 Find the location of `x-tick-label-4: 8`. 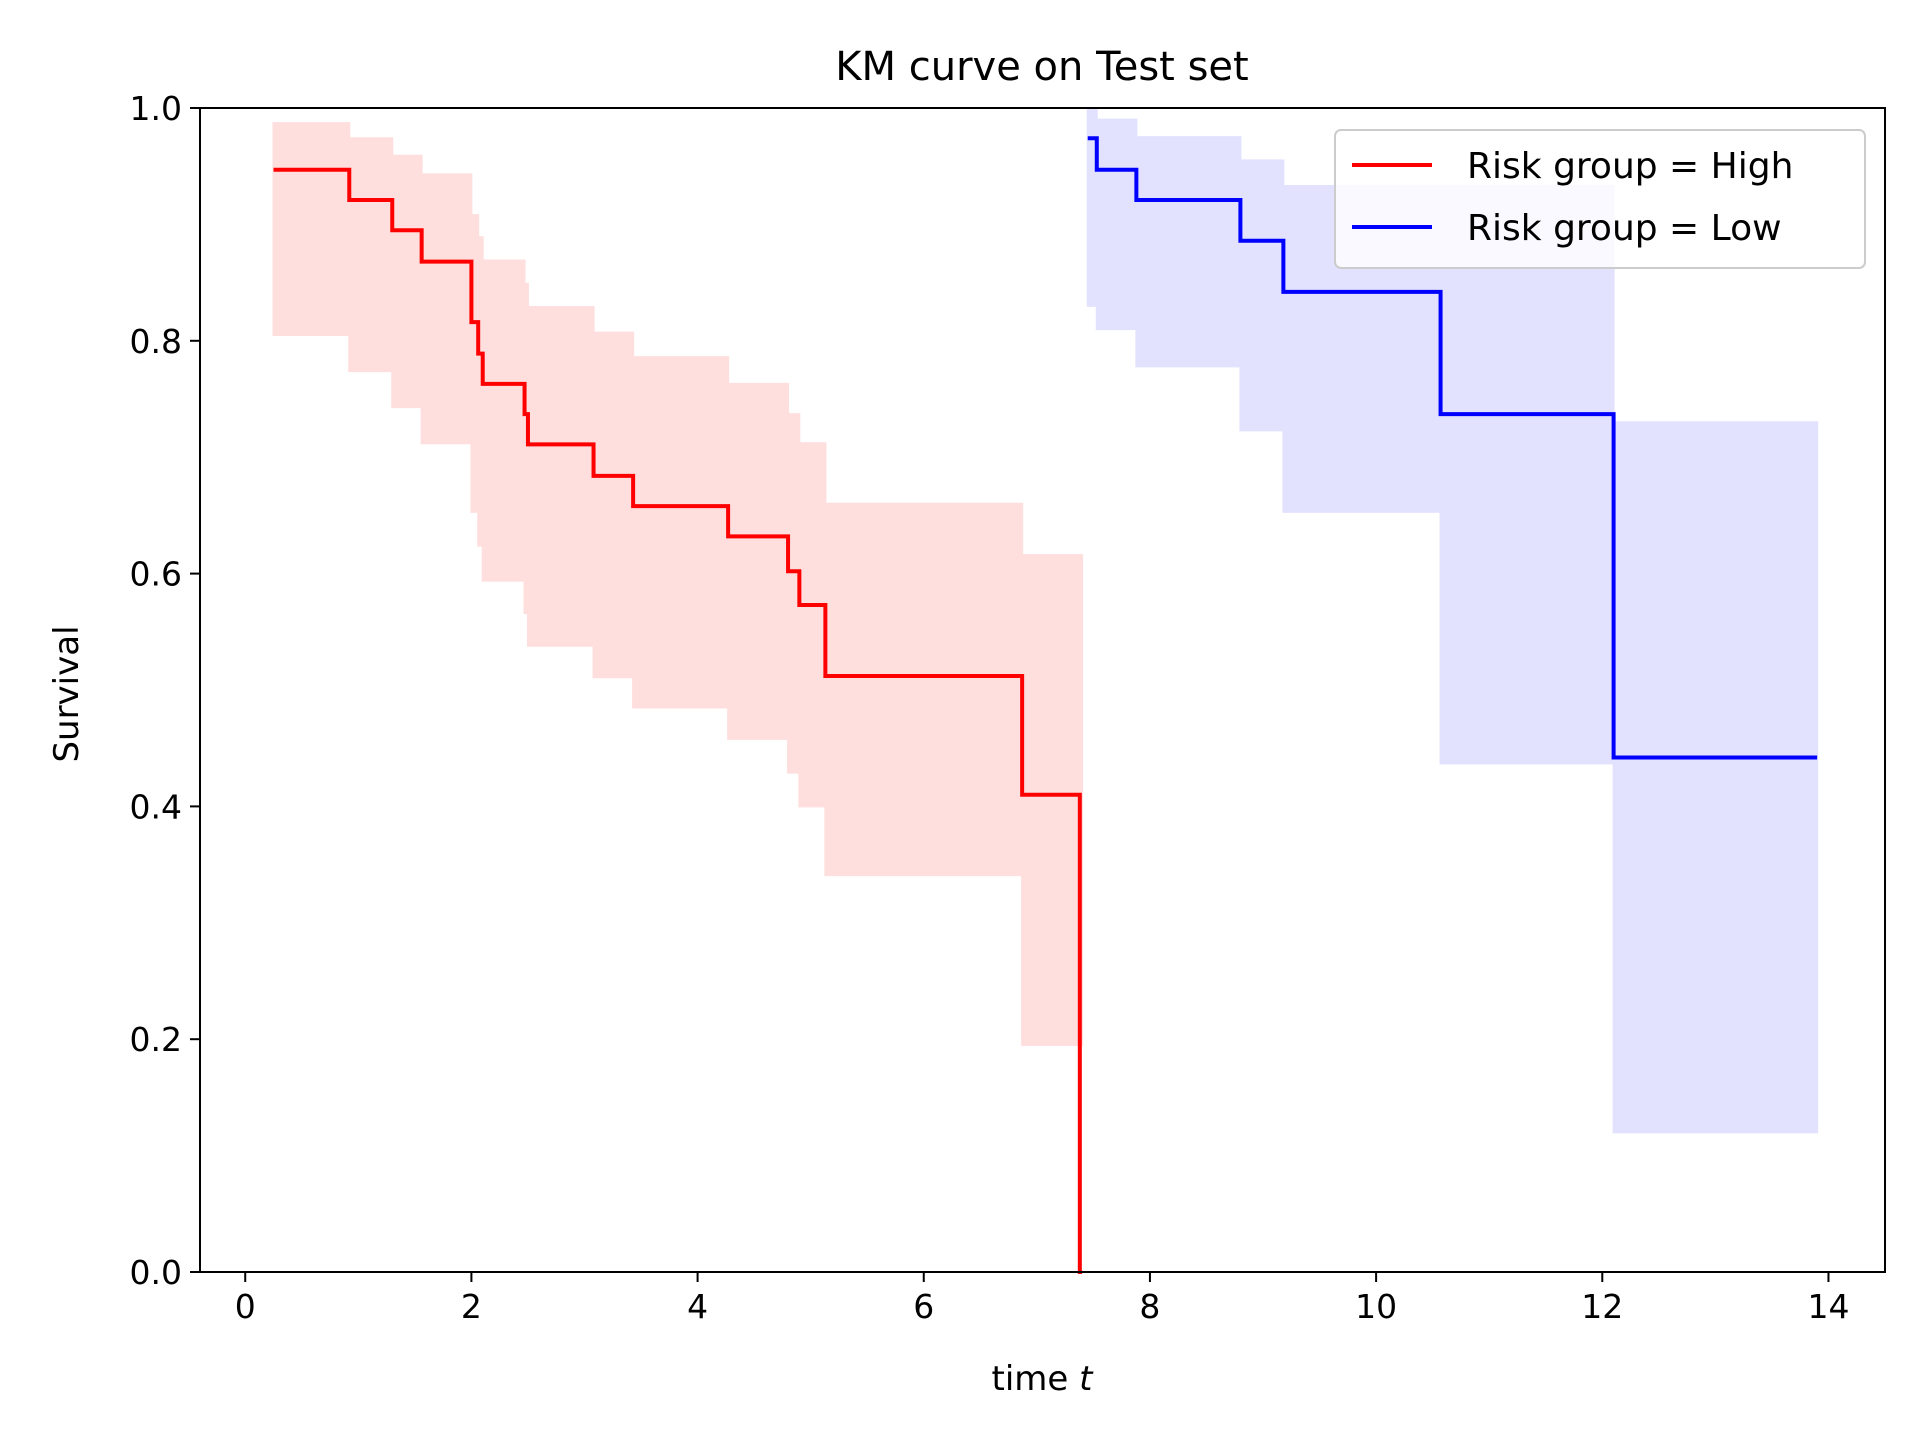

x-tick-label-4: 8 is located at coordinates (1149, 1306).